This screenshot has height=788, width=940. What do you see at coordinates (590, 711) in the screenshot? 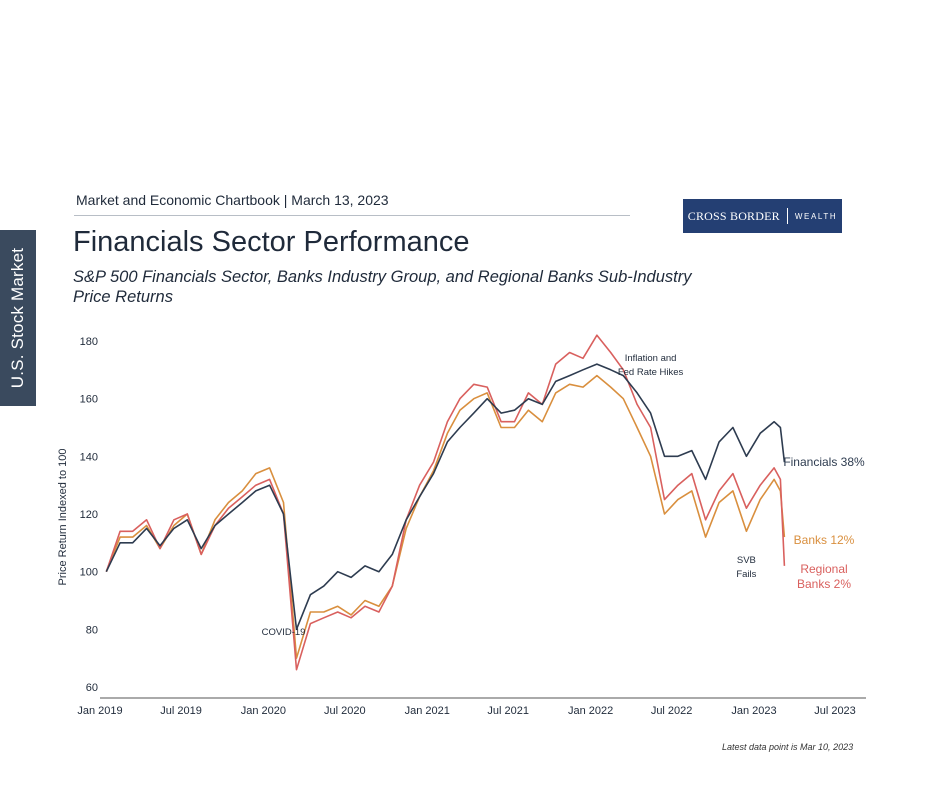
I see `x-tick-label: Jan 2022` at bounding box center [590, 711].